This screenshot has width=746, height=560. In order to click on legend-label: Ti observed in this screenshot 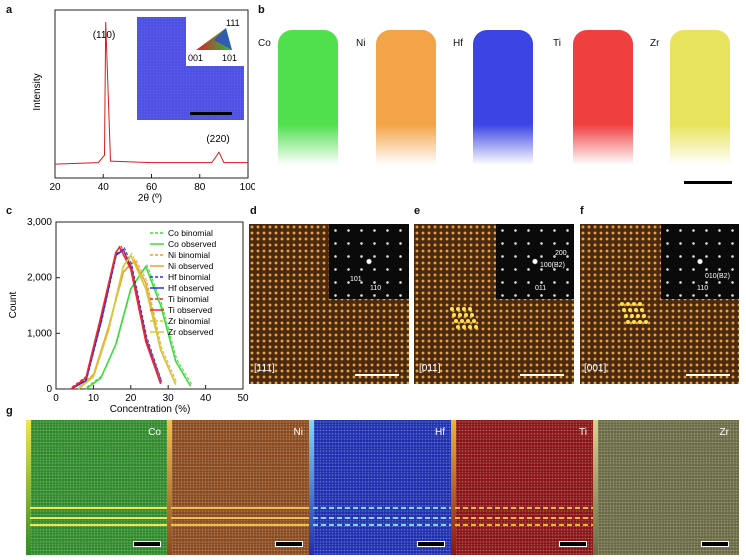, I will do `click(190, 310)`.